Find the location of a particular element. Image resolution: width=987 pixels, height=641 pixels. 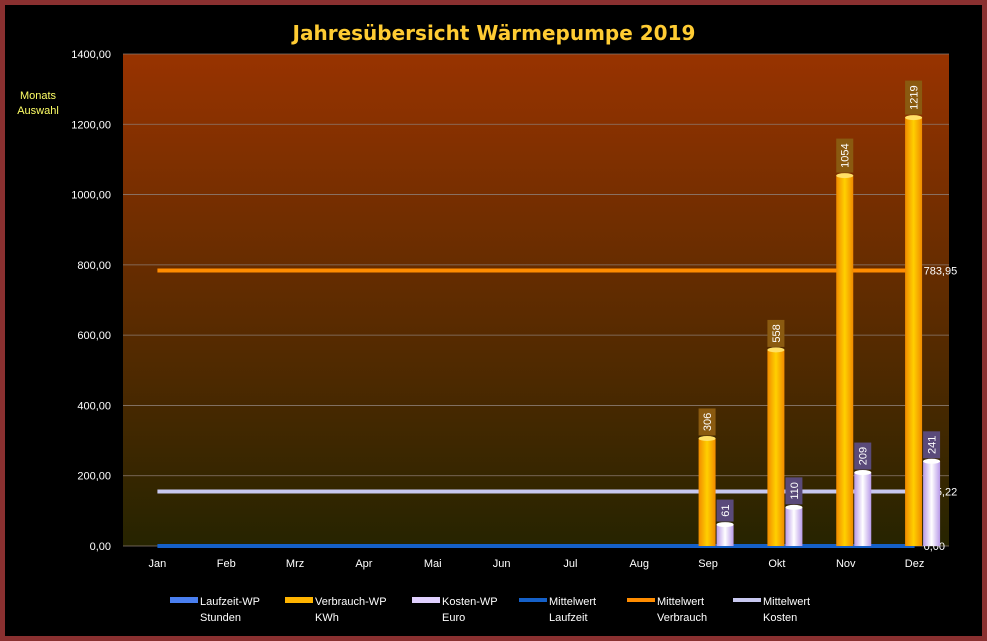

side-label-line2: Auswahl is located at coordinates (38, 111).